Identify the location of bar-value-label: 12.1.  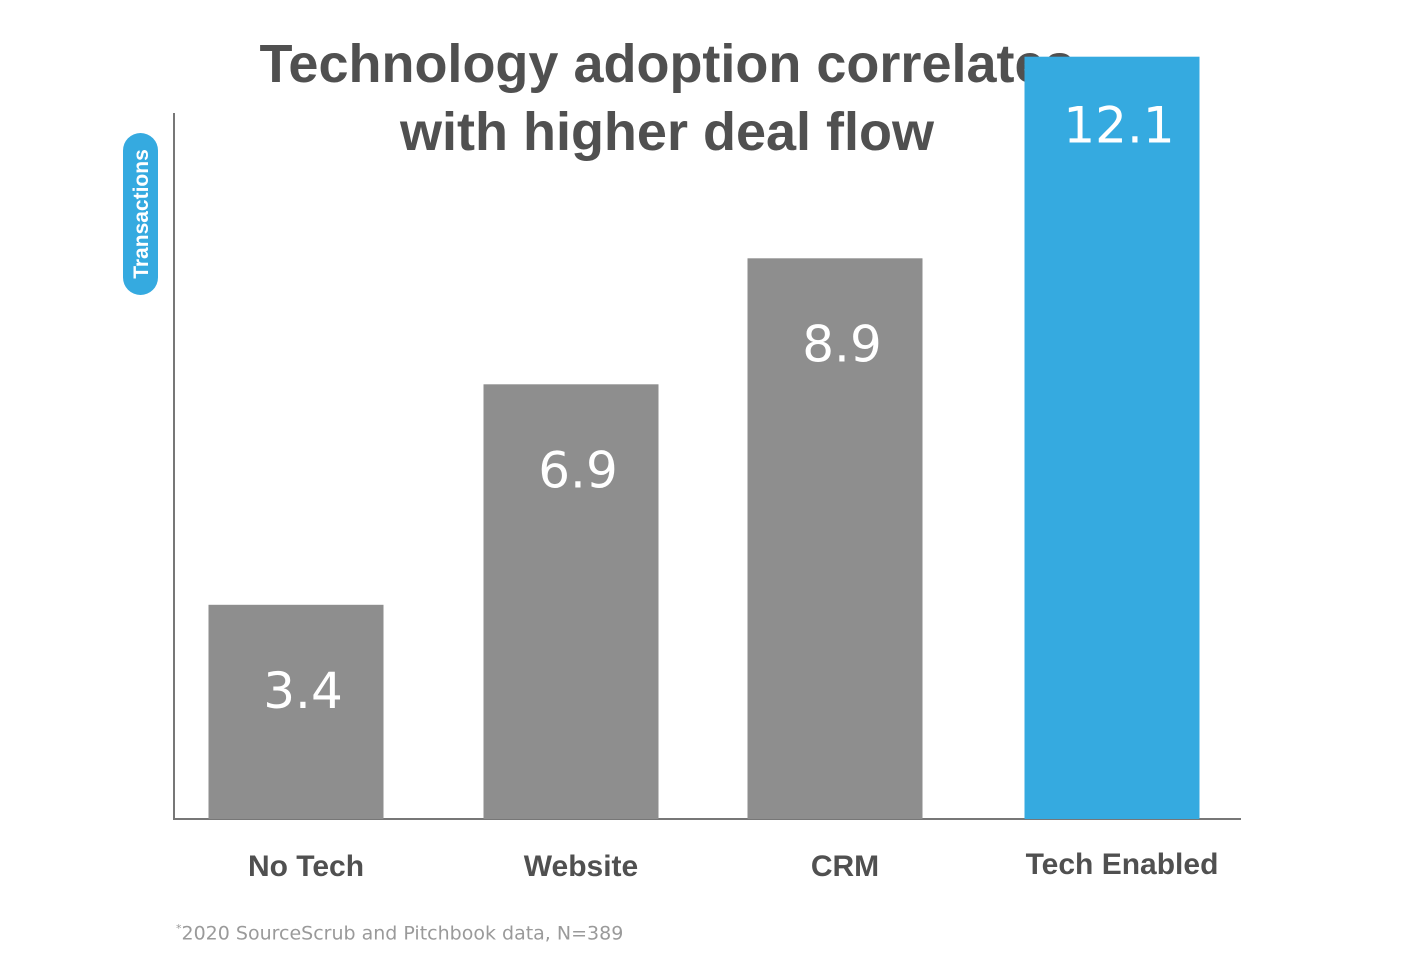
(1118, 126).